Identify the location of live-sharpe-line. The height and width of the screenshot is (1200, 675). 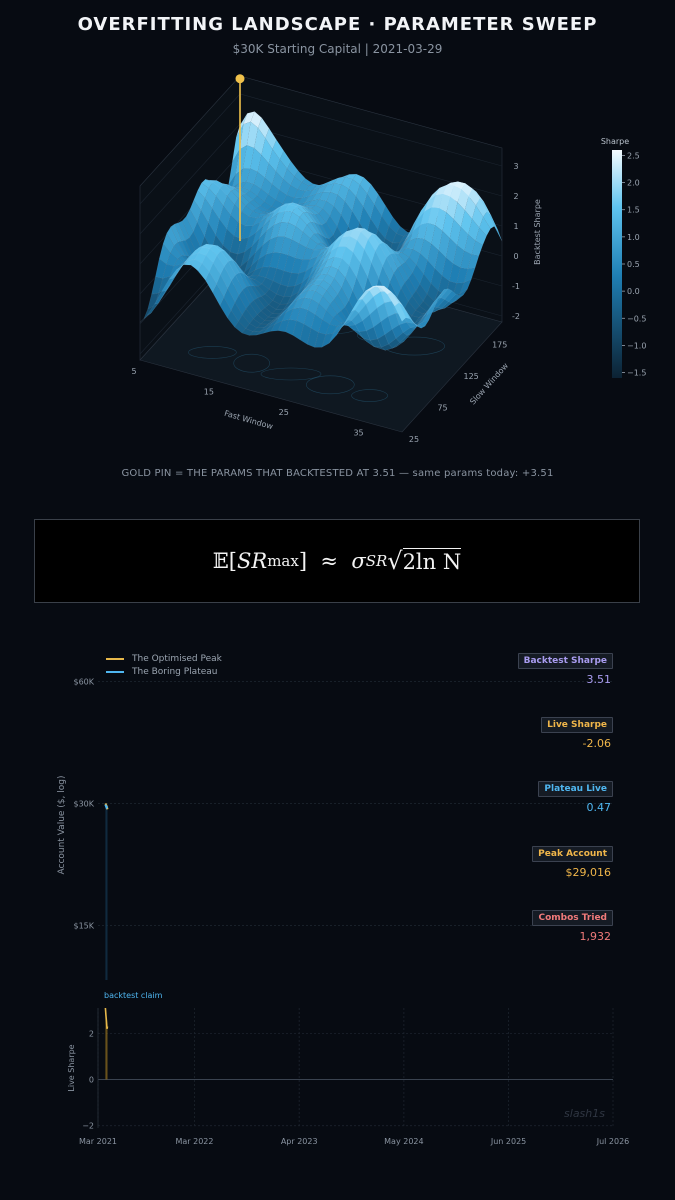
(106, 1018).